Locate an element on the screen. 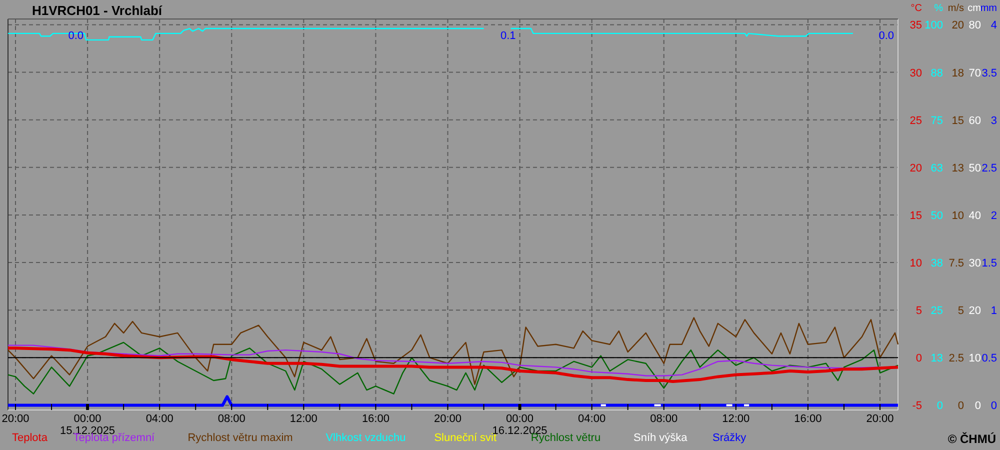  text: 20 is located at coordinates (974, 311).